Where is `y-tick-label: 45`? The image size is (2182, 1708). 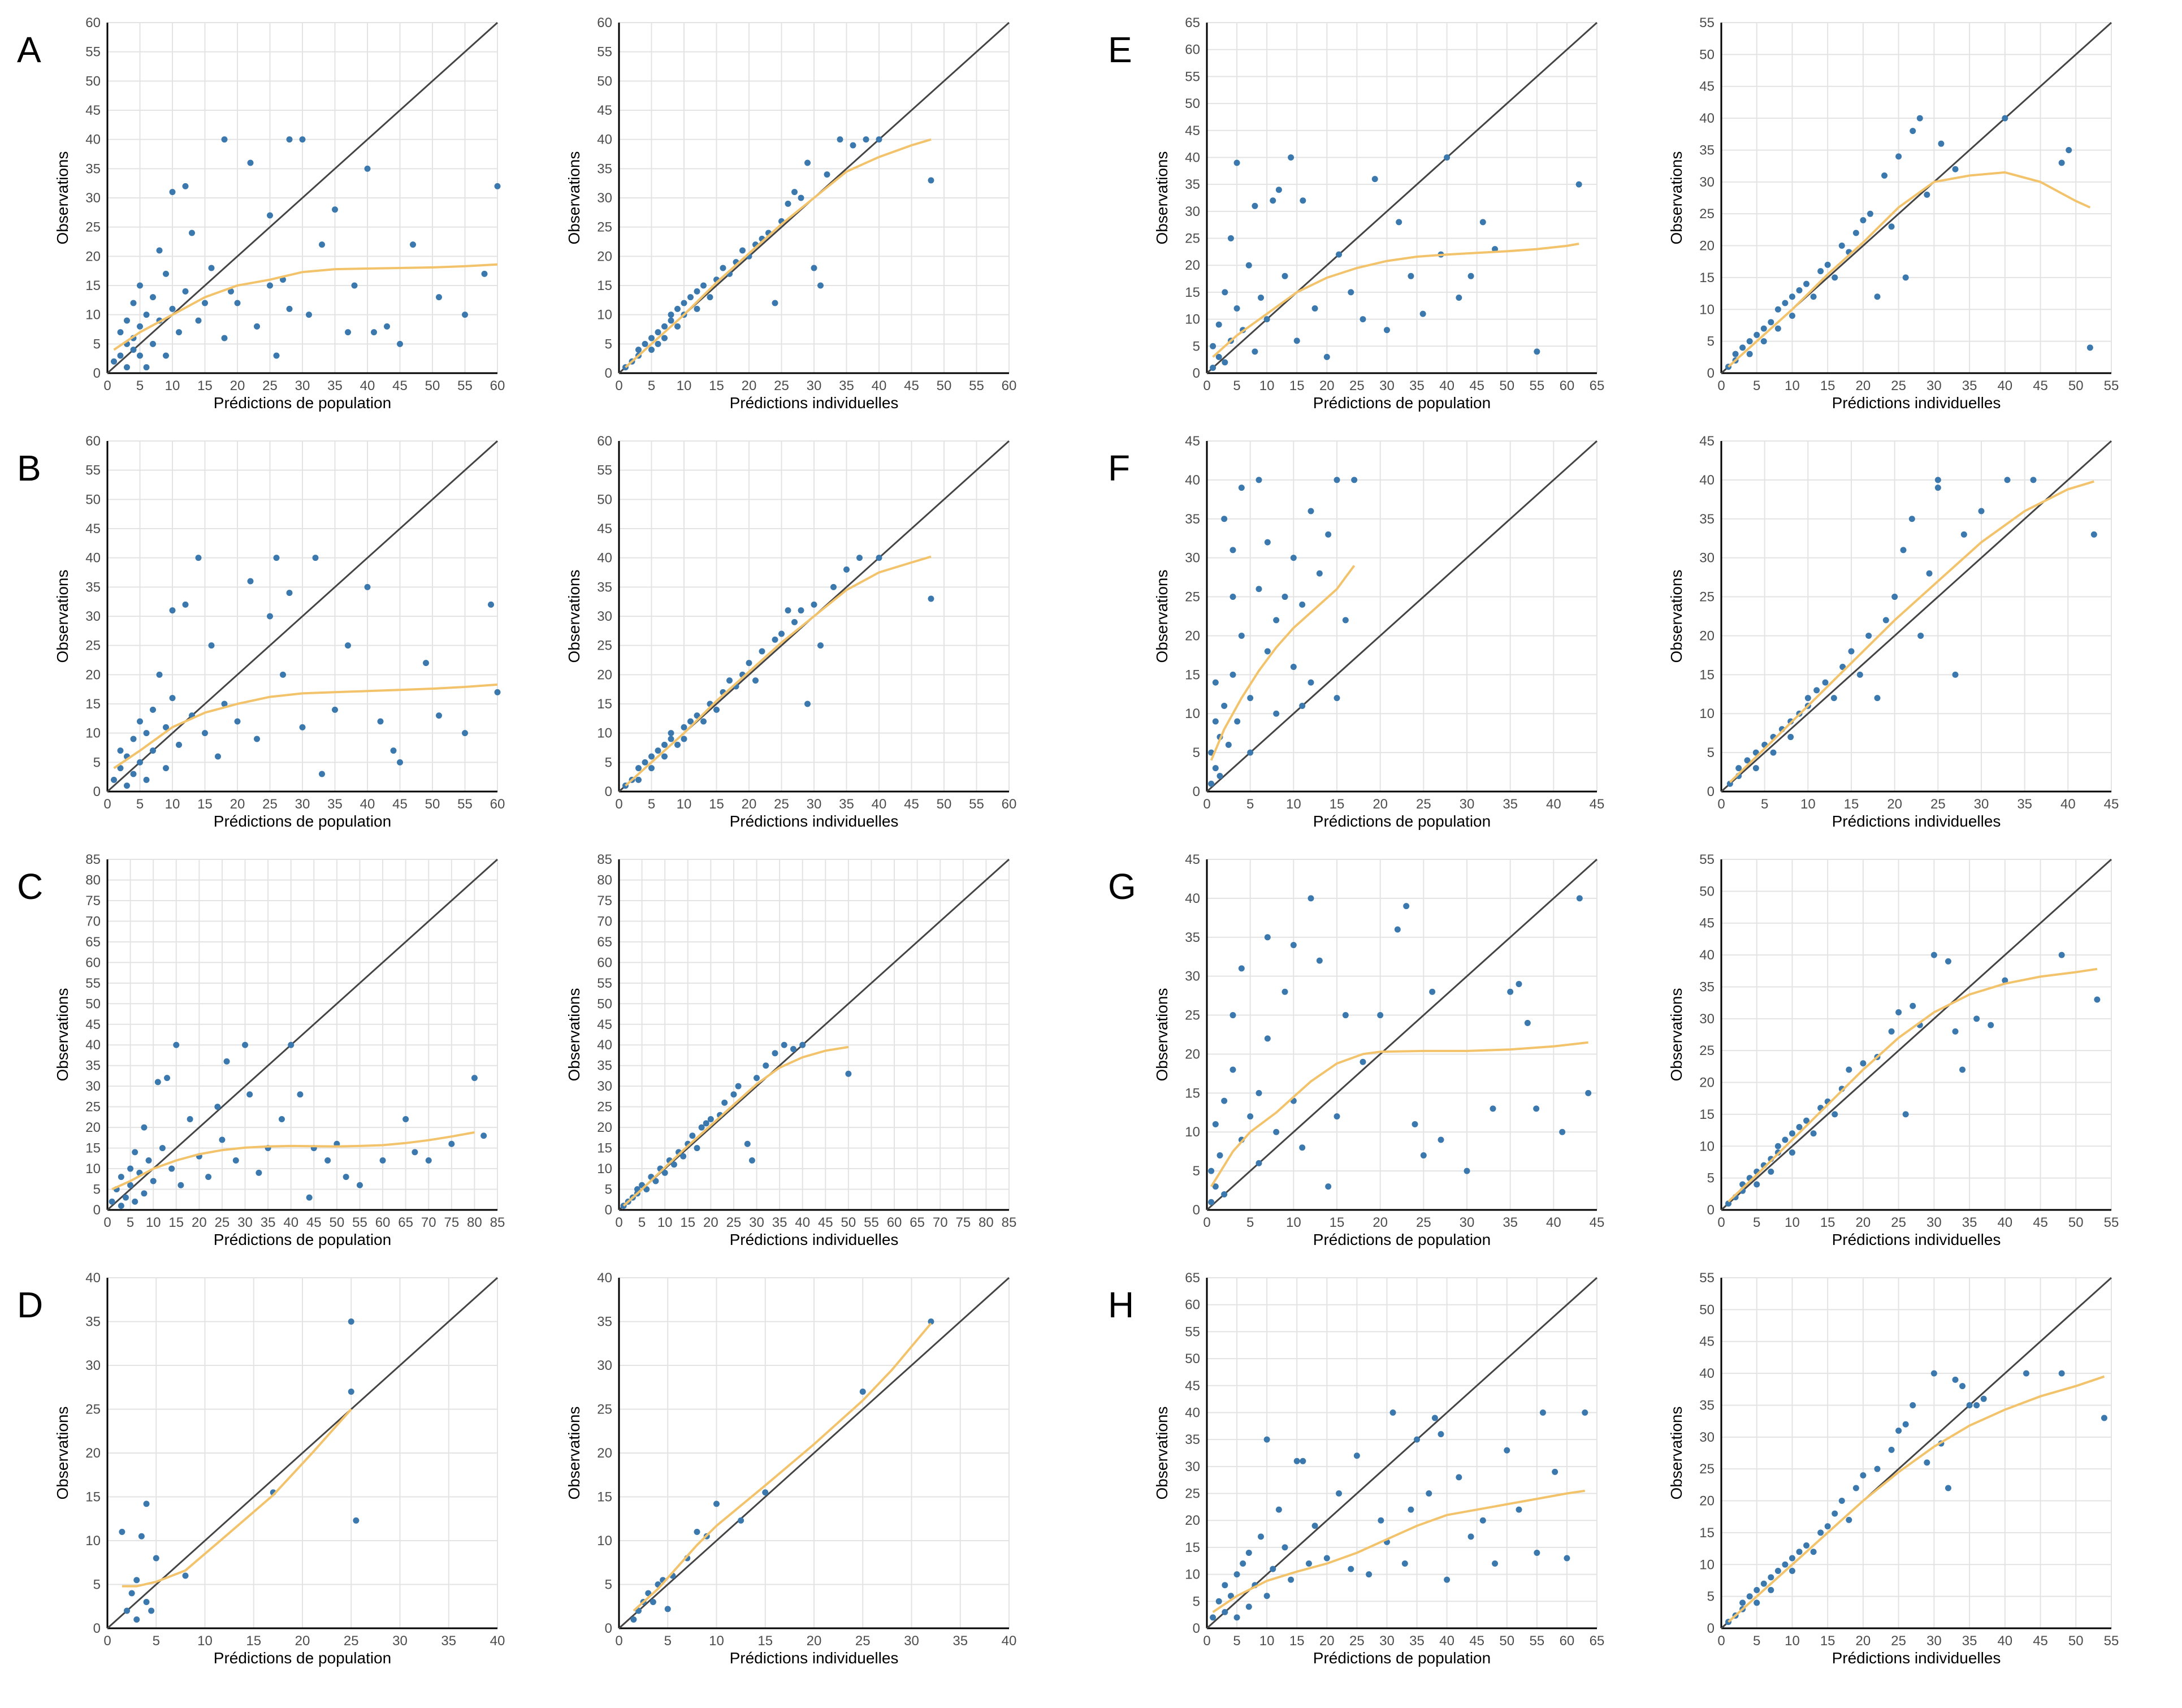
y-tick-label: 45 is located at coordinates (1192, 1386).